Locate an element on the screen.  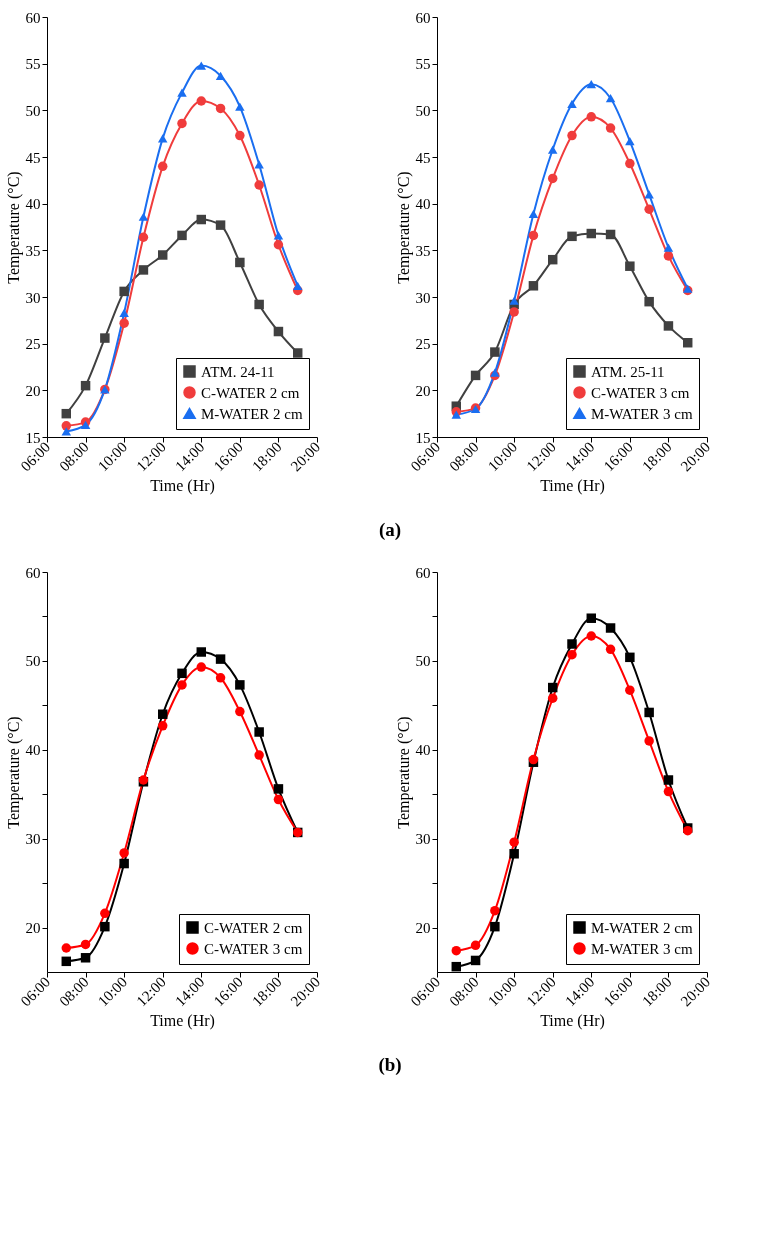
text: (a) is located at coordinates (390, 530).